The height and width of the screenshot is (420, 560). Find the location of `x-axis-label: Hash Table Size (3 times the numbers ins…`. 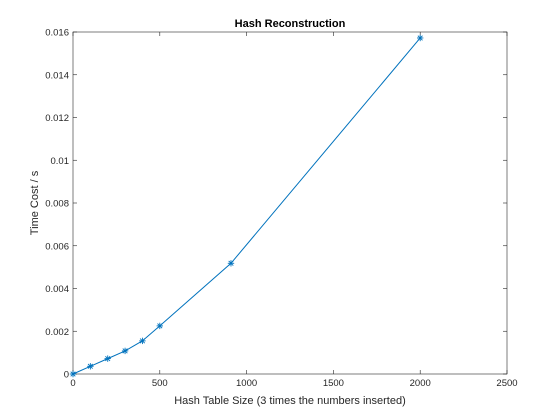

x-axis-label: Hash Table Size (3 times the numbers ins… is located at coordinates (290, 401).